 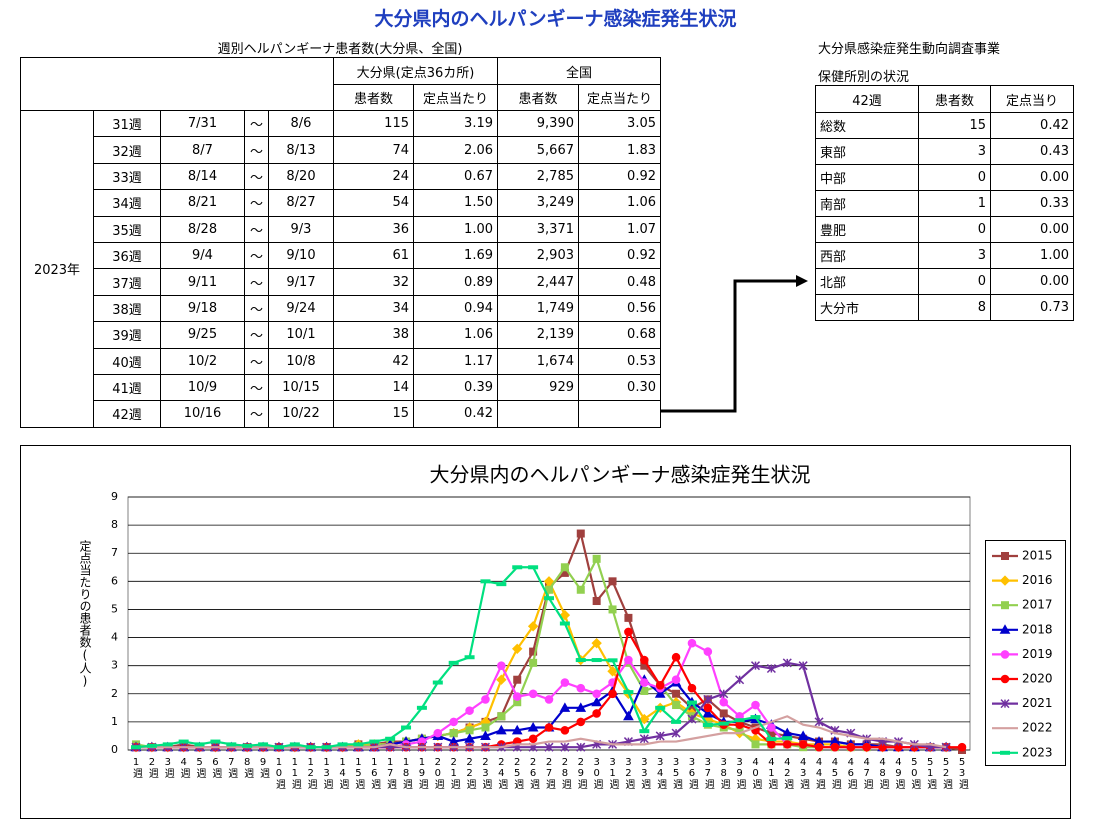 What do you see at coordinates (963, 773) in the screenshot?
I see `x-tick-label: 53週` at bounding box center [963, 773].